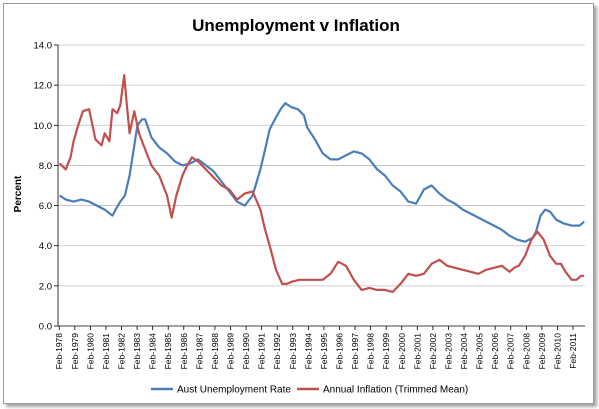 This screenshot has height=409, width=599. I want to click on x-tick-label: Feb-2004, so click(464, 351).